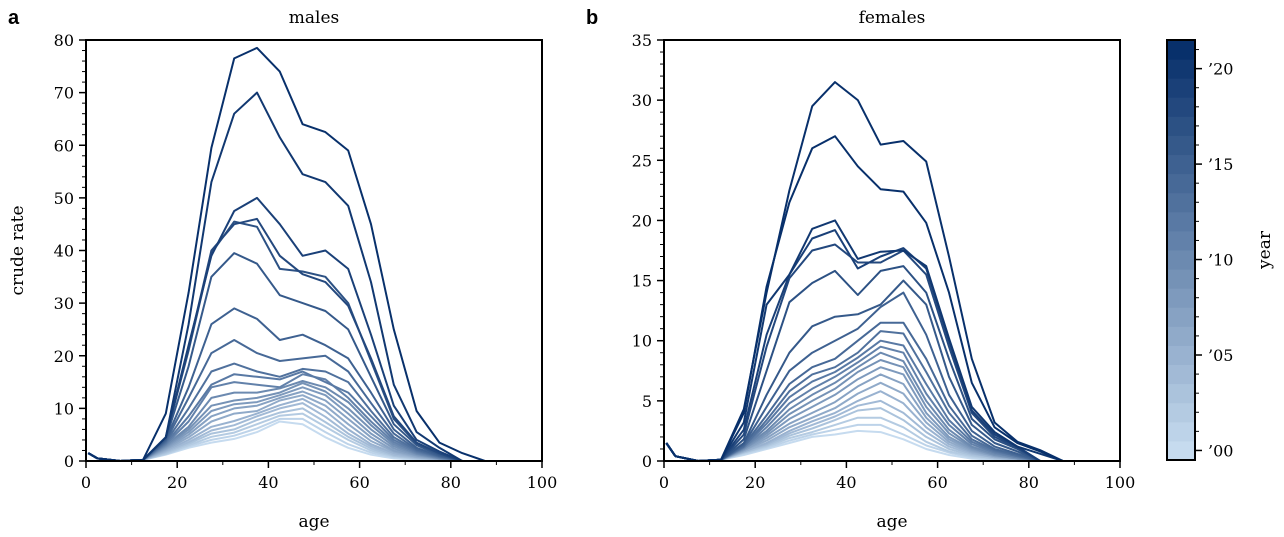 The image size is (1284, 537). Describe the element at coordinates (286, 400) in the screenshot. I see `series-line-2014` at that location.